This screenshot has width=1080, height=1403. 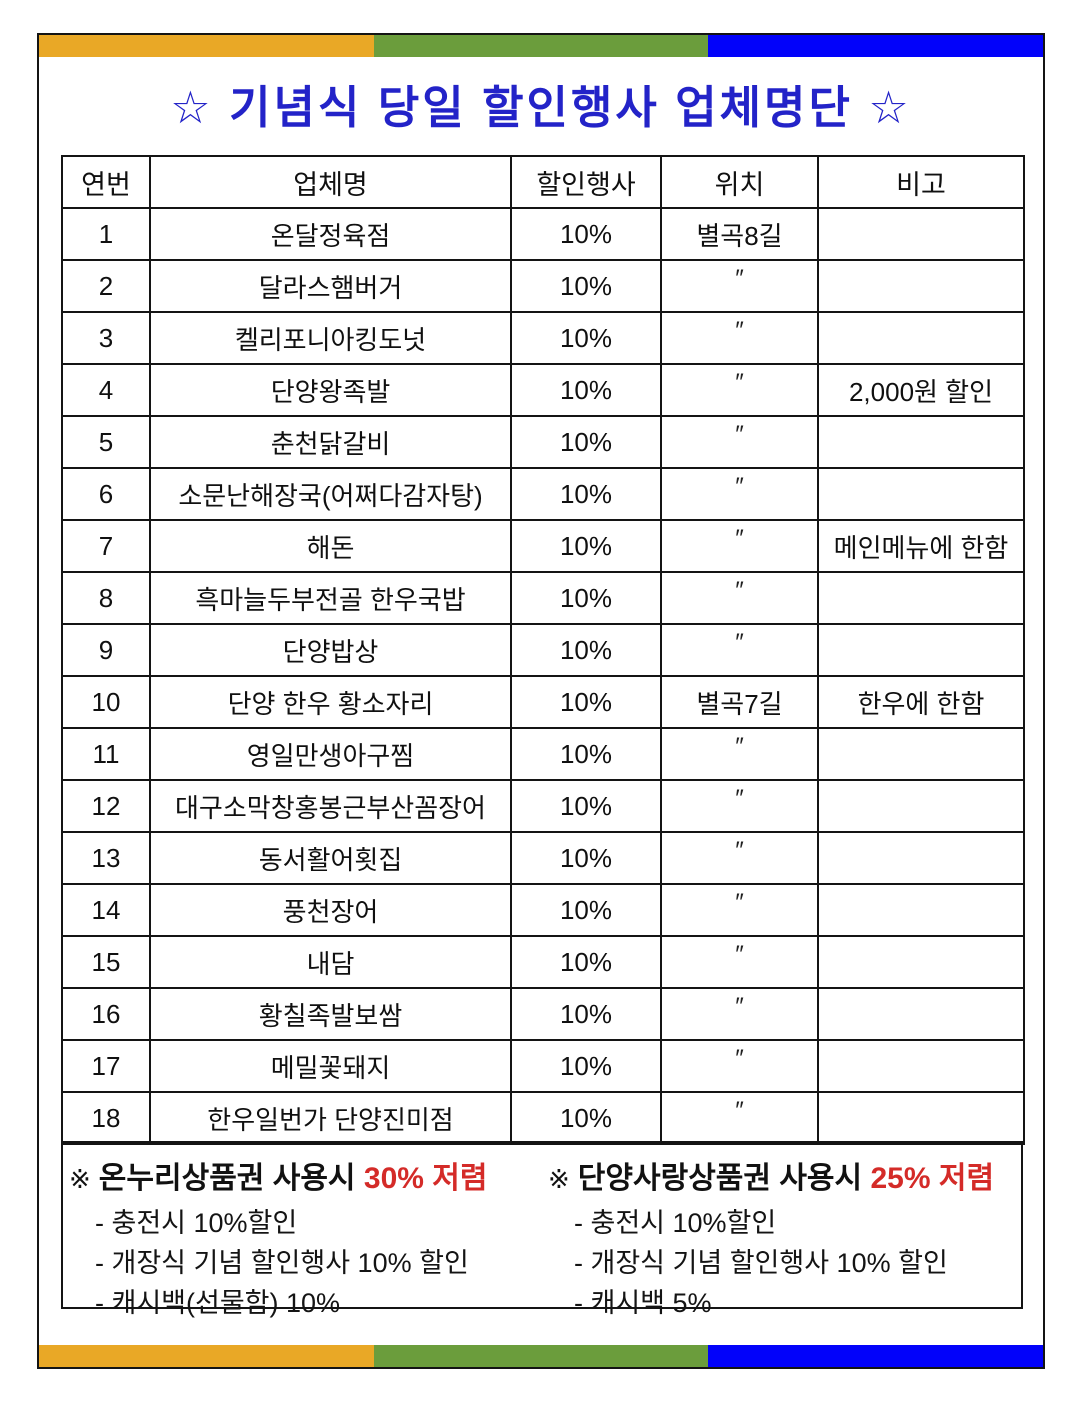 What do you see at coordinates (106, 182) in the screenshot?
I see `column-header: 연번` at bounding box center [106, 182].